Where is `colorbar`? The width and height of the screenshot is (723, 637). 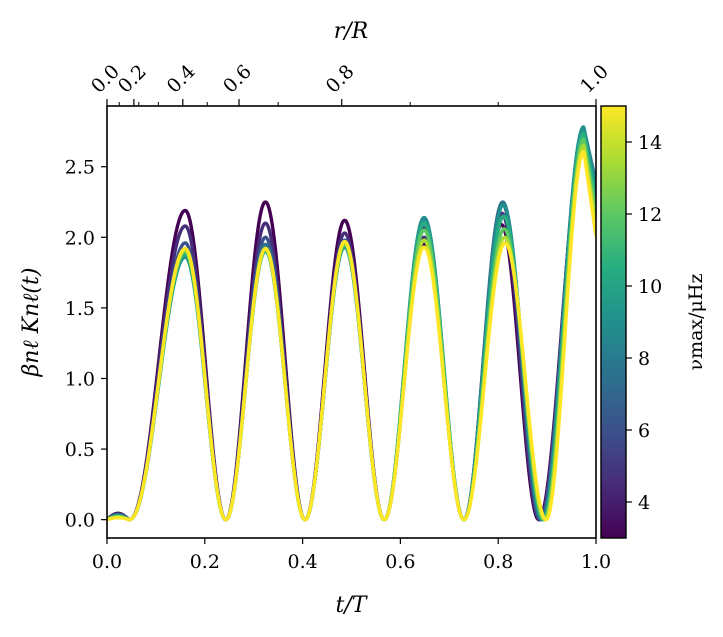 colorbar is located at coordinates (613, 322).